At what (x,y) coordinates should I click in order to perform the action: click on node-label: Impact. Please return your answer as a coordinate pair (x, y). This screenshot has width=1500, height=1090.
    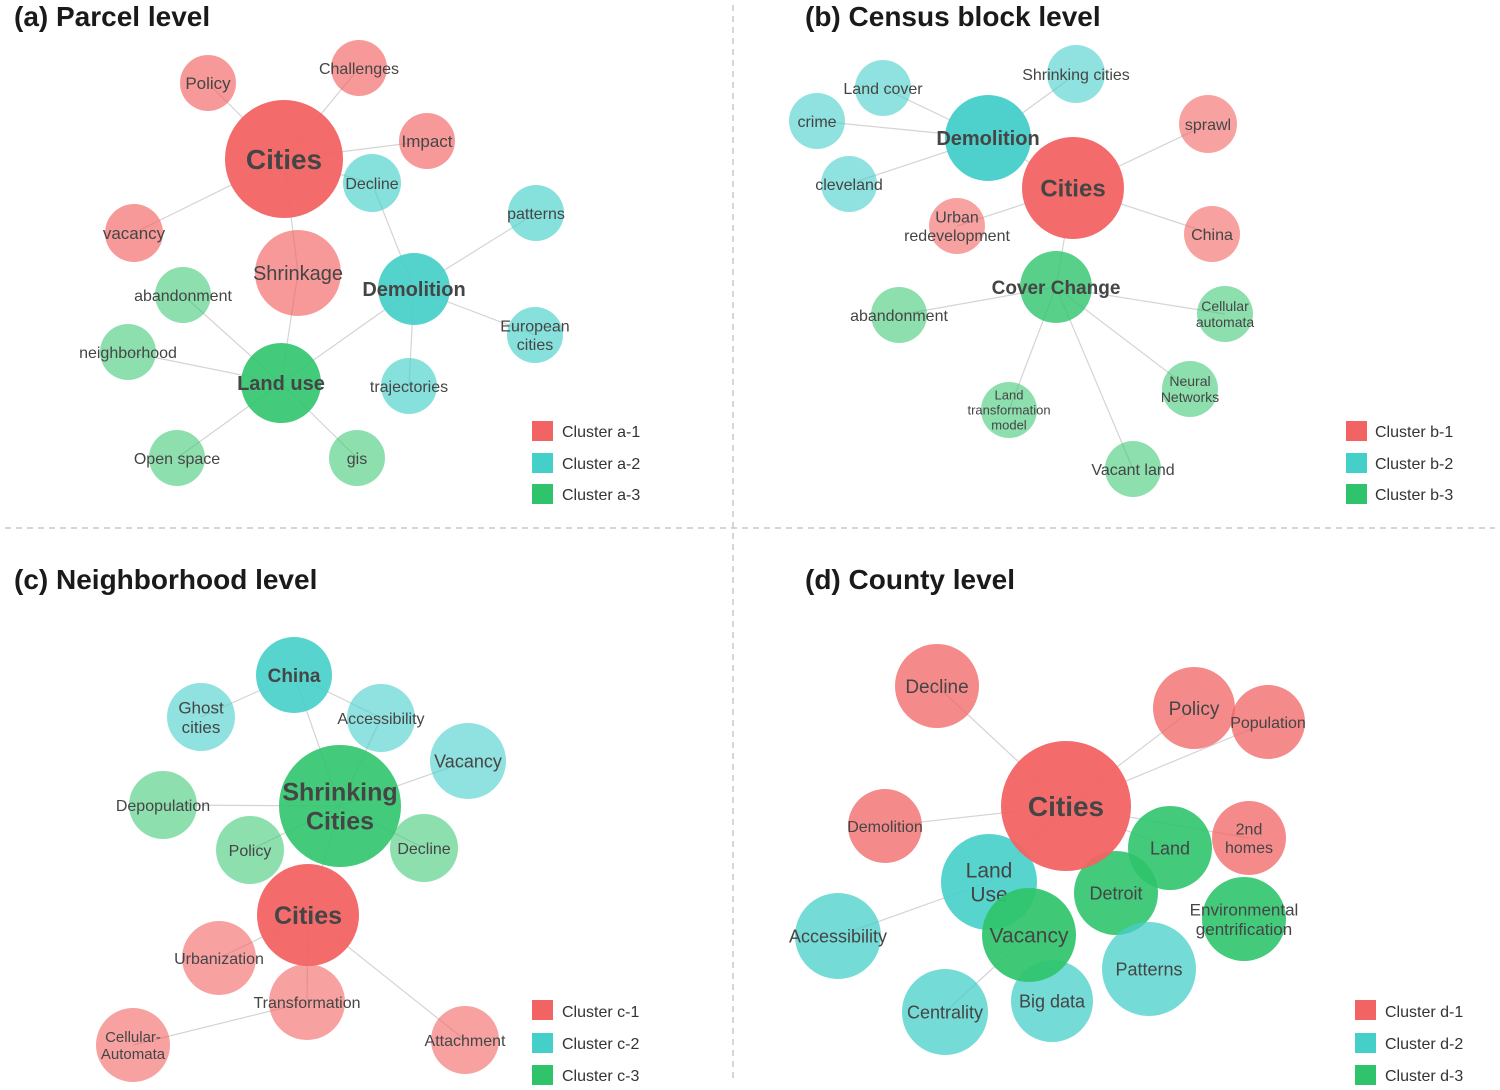
    Looking at the image, I should click on (426, 141).